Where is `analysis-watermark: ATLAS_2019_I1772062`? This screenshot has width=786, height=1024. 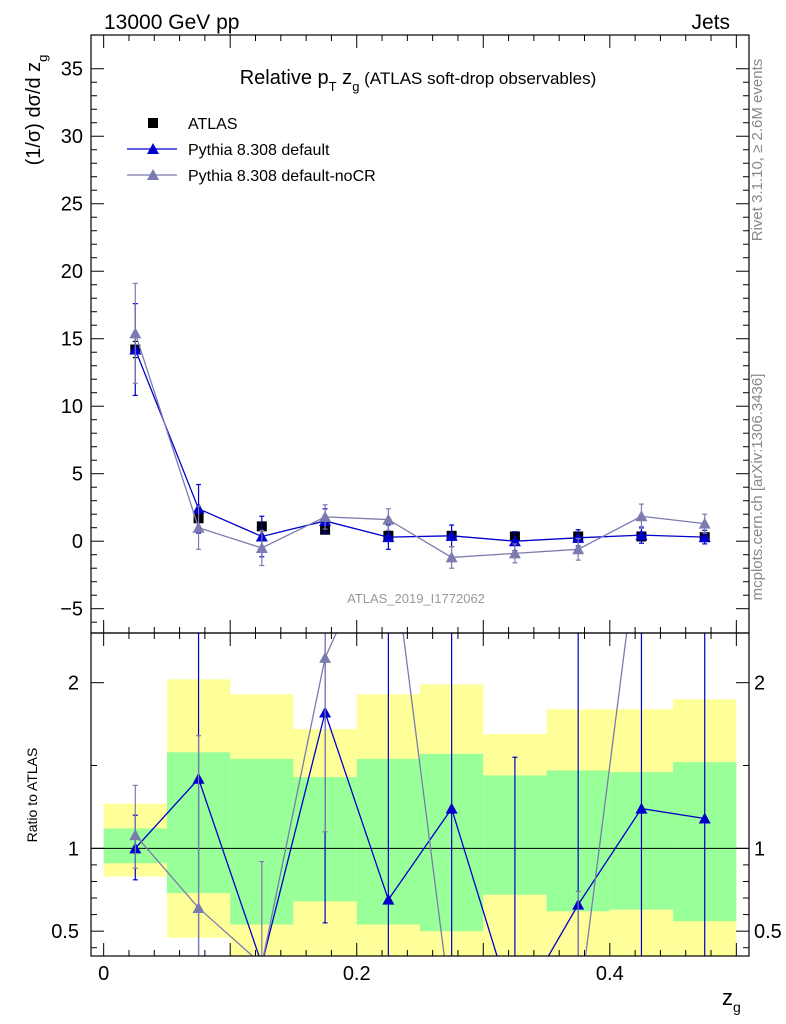 analysis-watermark: ATLAS_2019_I1772062 is located at coordinates (416, 598).